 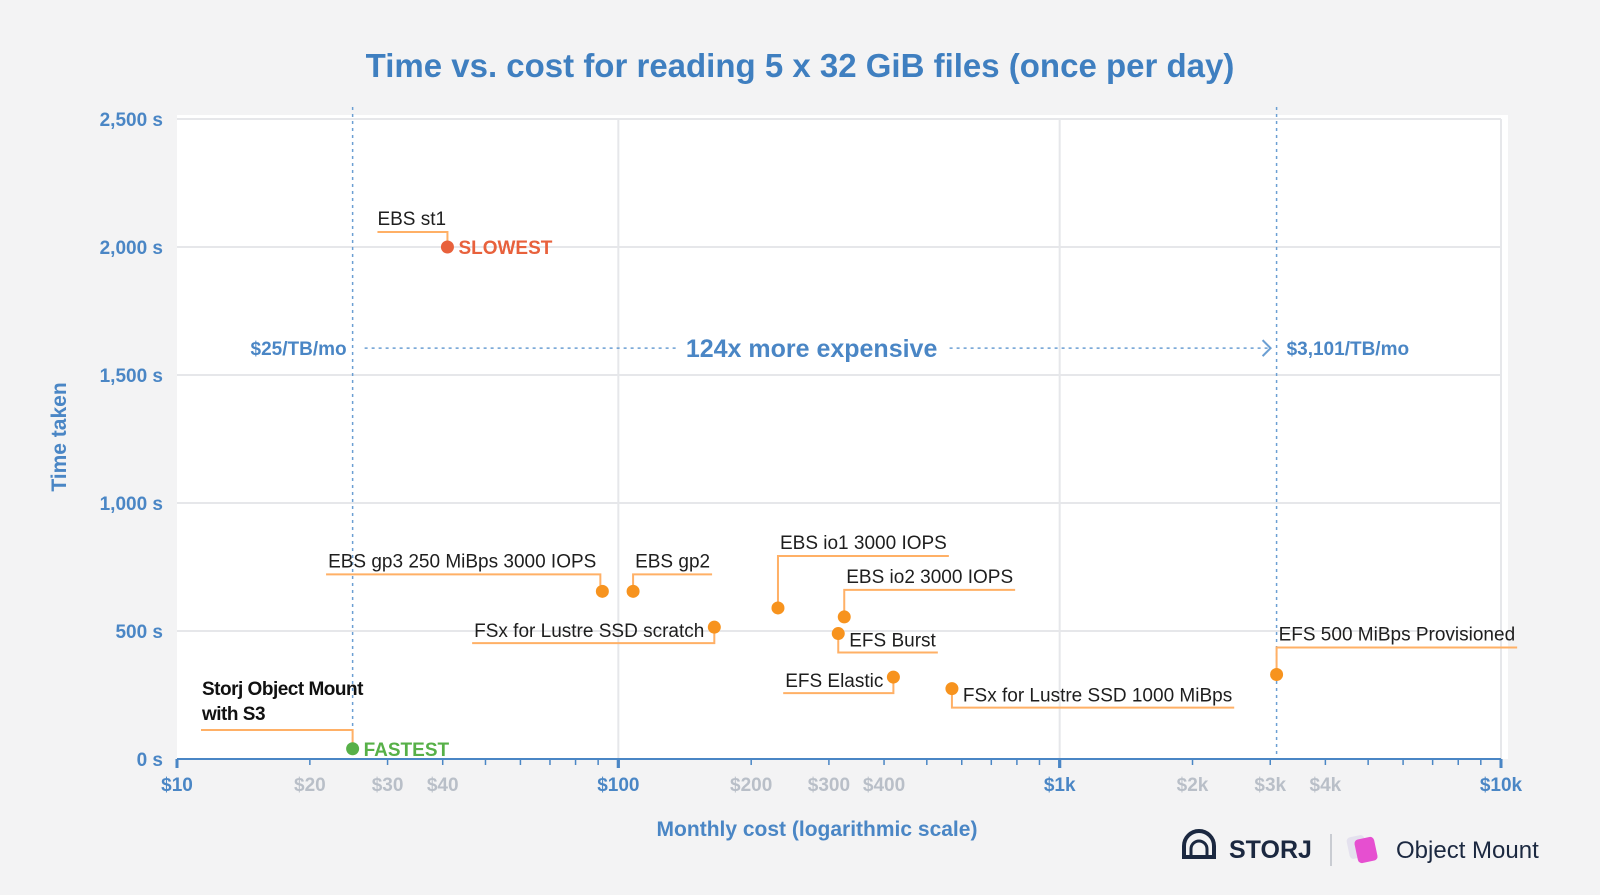 I want to click on point-label: EBS io2 3000 IOPS, so click(x=929, y=577).